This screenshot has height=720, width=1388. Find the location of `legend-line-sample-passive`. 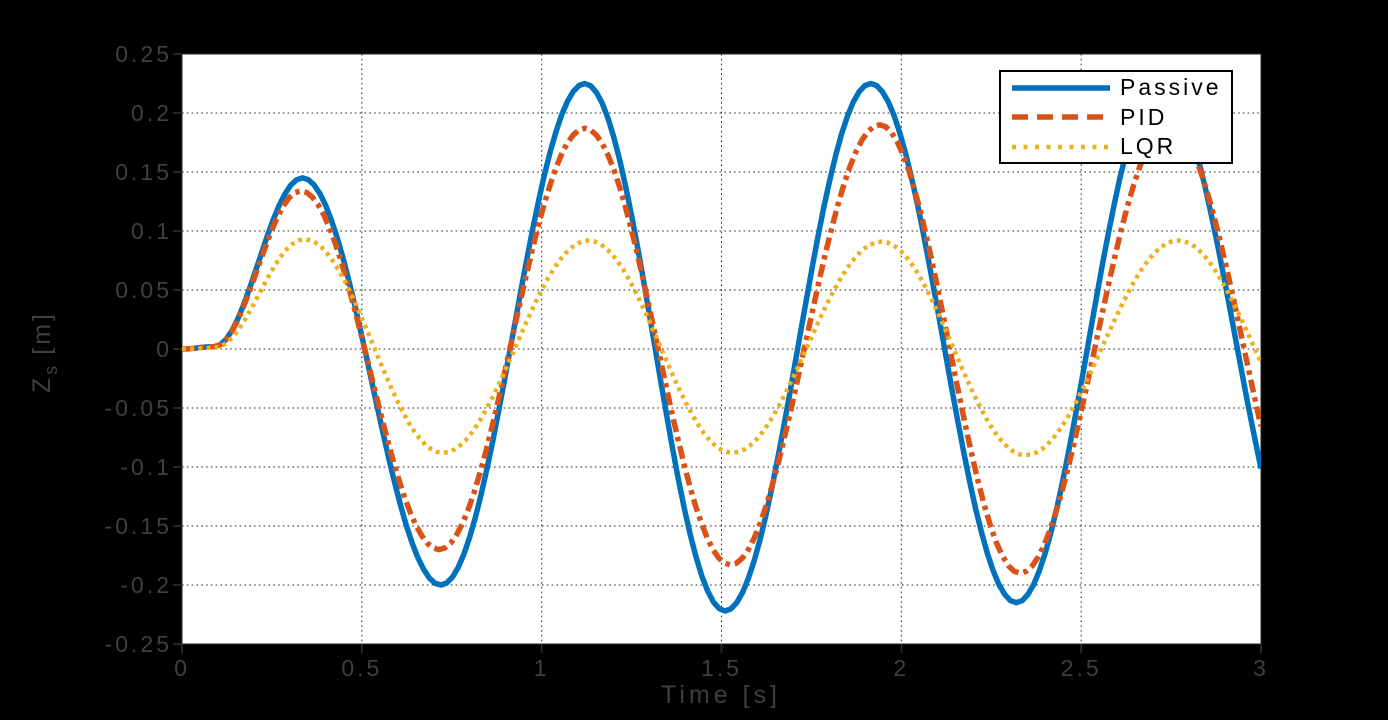

legend-line-sample-passive is located at coordinates (1061, 87).